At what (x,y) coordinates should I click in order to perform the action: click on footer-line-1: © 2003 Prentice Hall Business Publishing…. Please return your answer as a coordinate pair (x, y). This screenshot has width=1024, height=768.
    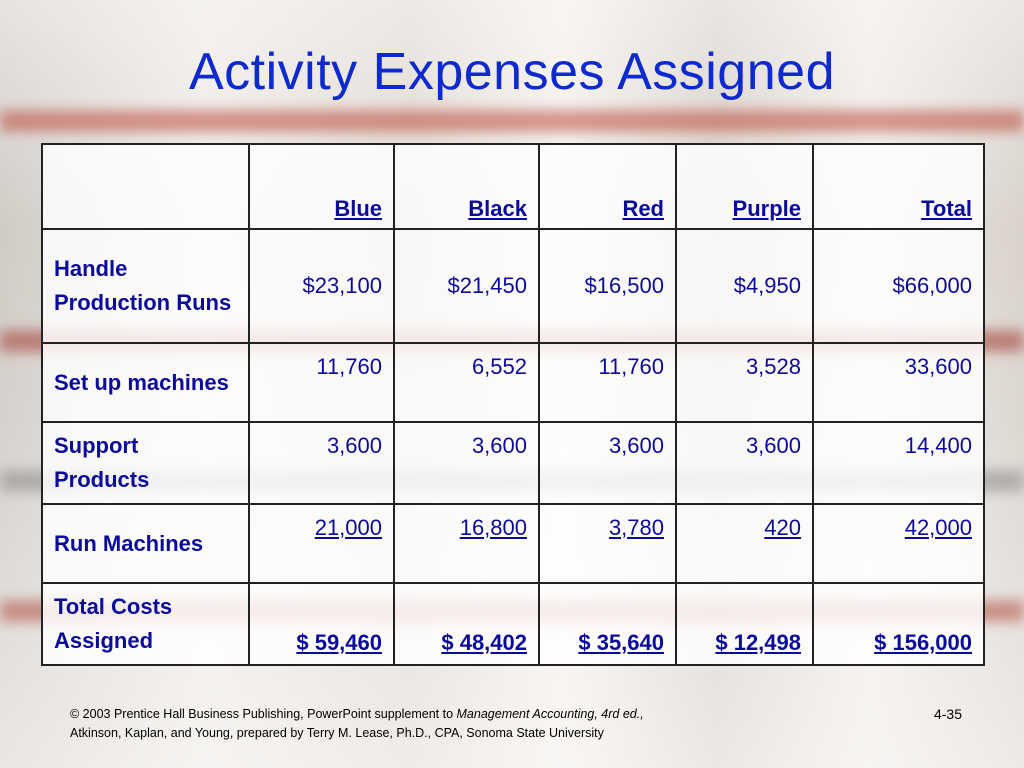
    Looking at the image, I should click on (357, 714).